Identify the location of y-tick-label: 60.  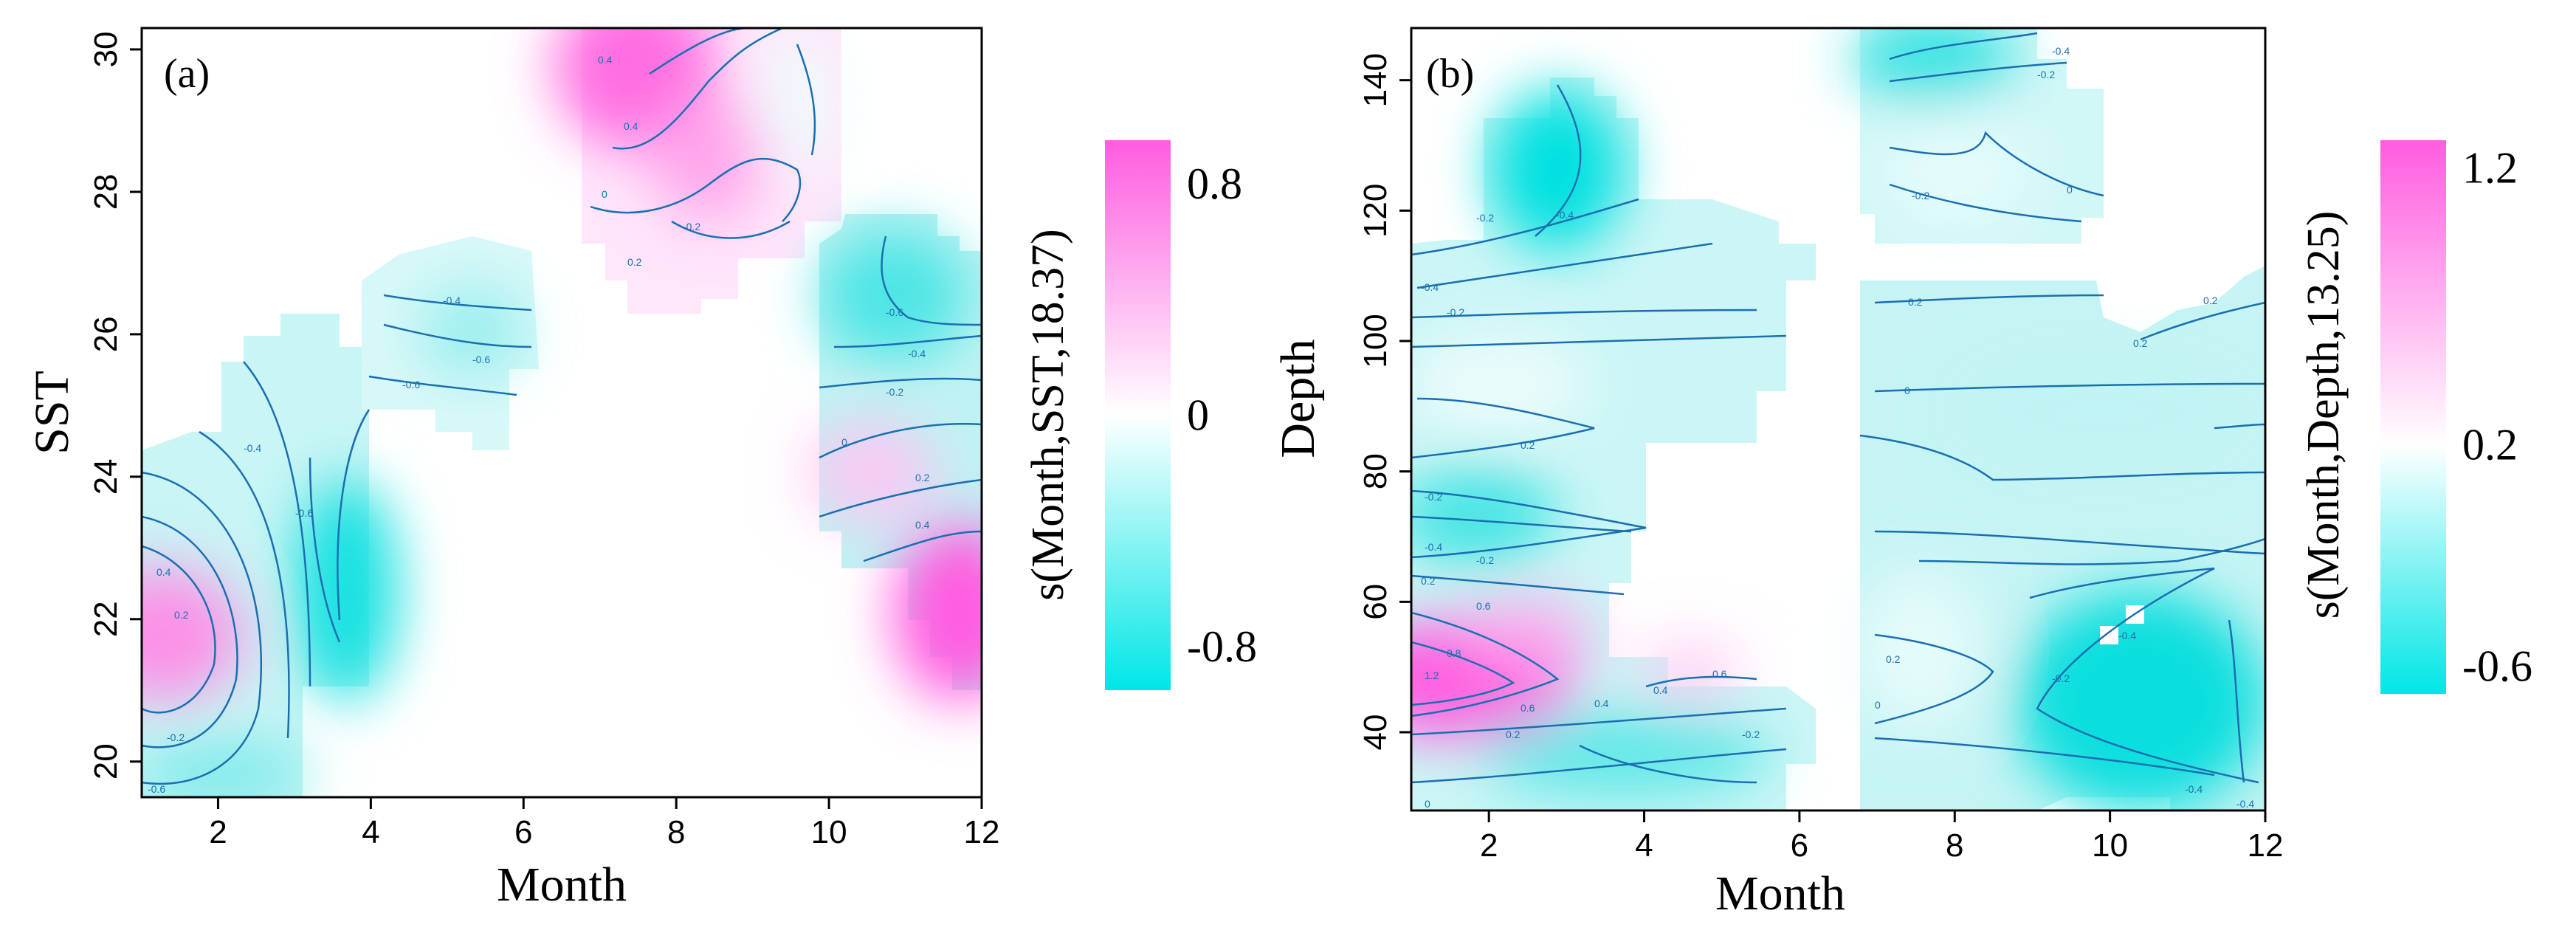
(1375, 602).